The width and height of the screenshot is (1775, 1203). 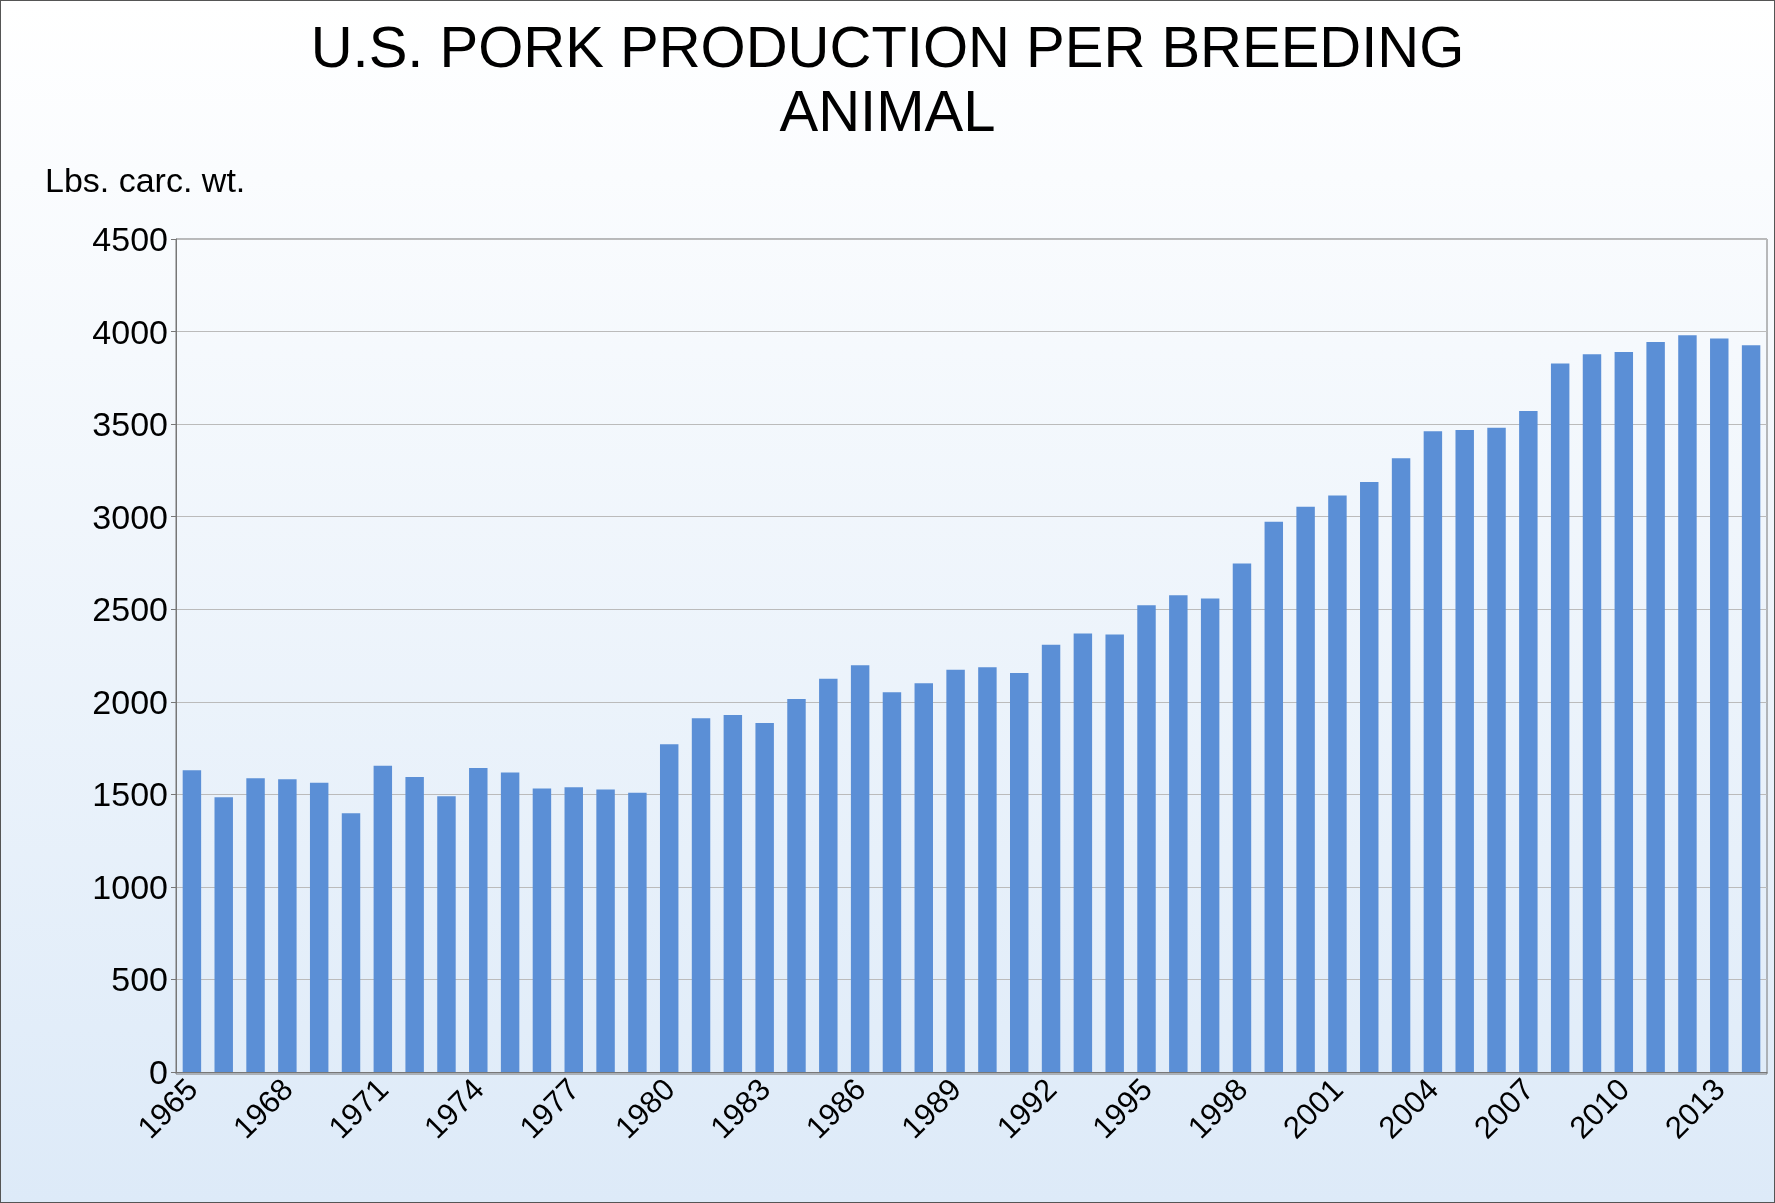 I want to click on y-tick-label: 2500, so click(x=130, y=609).